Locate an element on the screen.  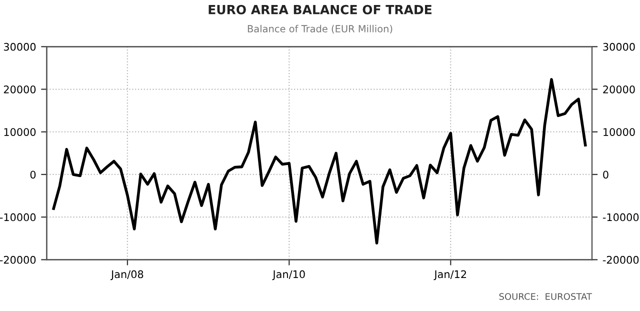
y2-tick-label: 0 is located at coordinates (605, 174).